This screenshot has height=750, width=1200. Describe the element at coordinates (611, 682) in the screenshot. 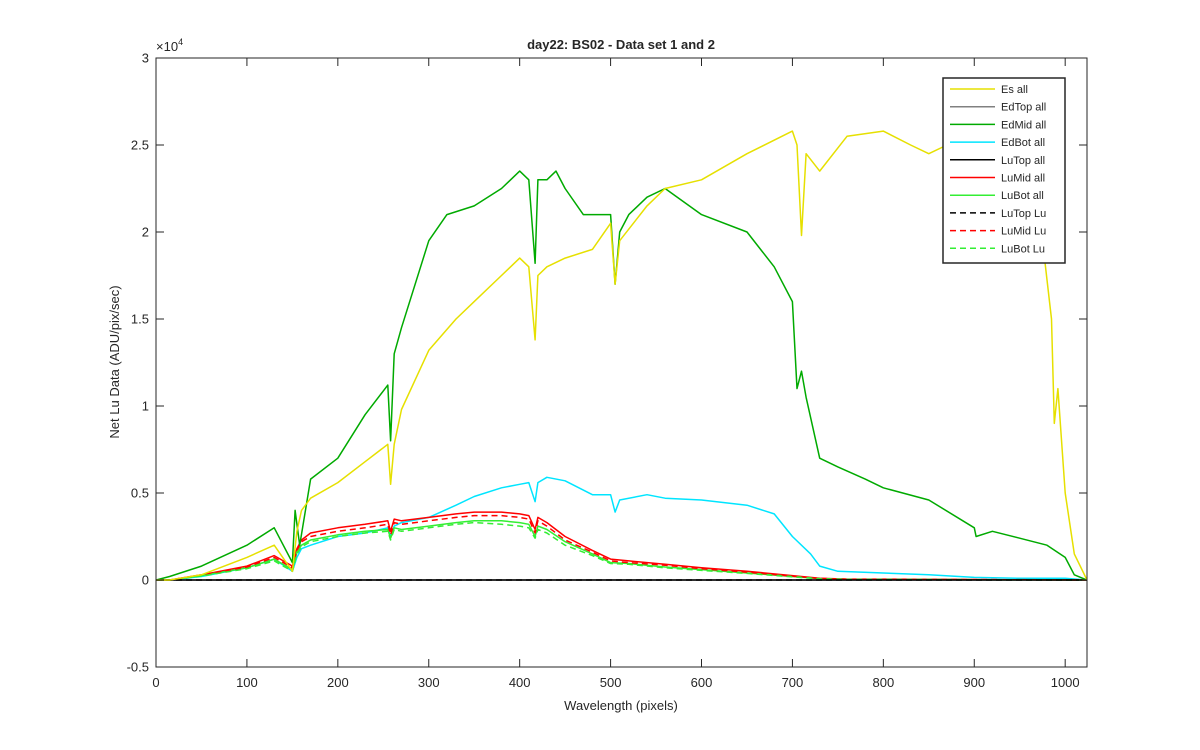

I see `x-tick-label: 500` at that location.